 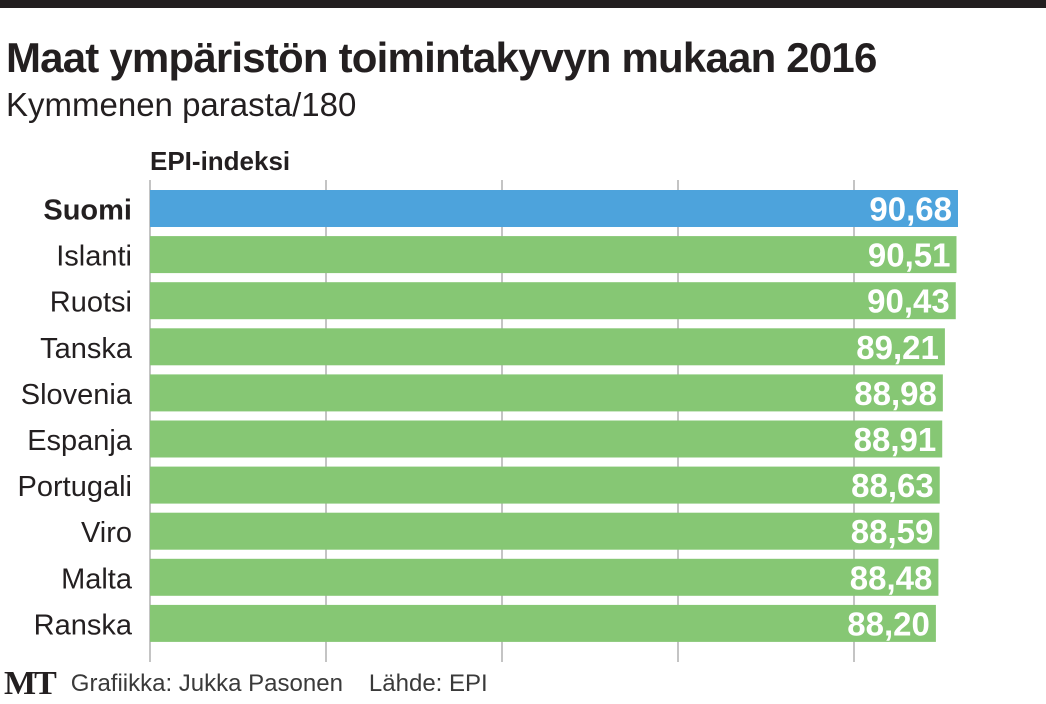 What do you see at coordinates (87, 211) in the screenshot?
I see `category-label: Suomi` at bounding box center [87, 211].